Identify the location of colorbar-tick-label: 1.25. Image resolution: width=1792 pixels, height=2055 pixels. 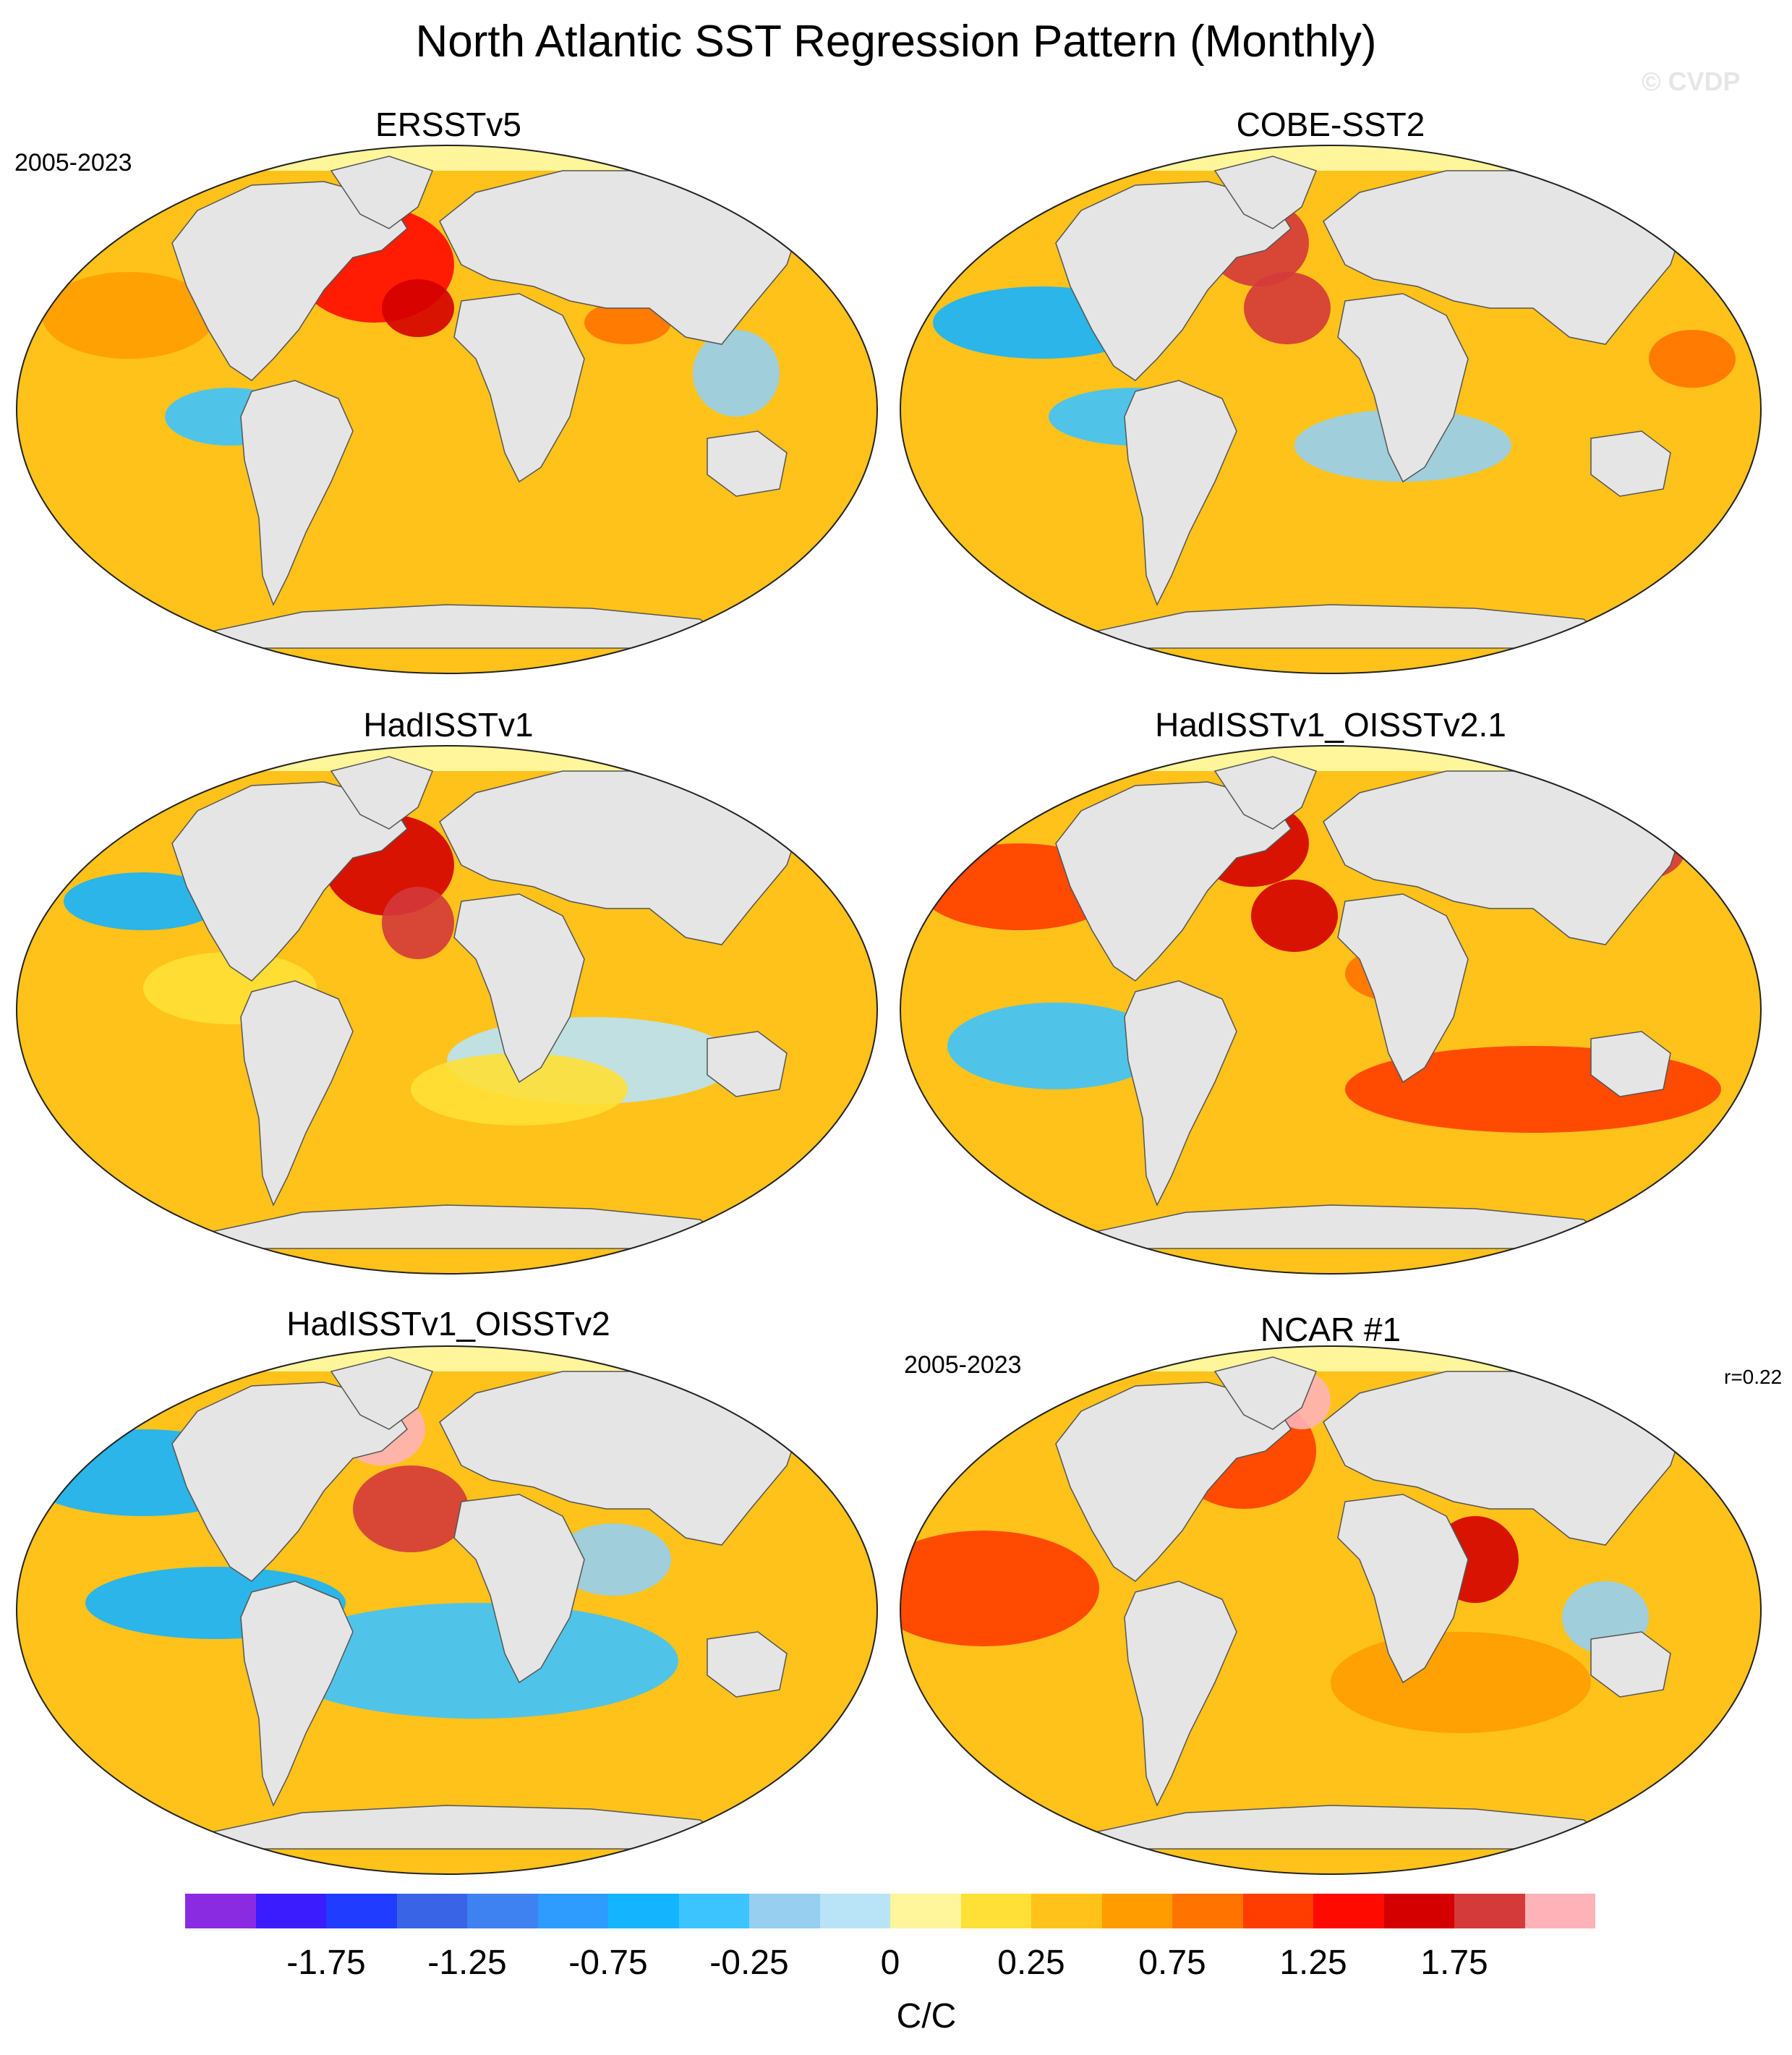
(1313, 1963).